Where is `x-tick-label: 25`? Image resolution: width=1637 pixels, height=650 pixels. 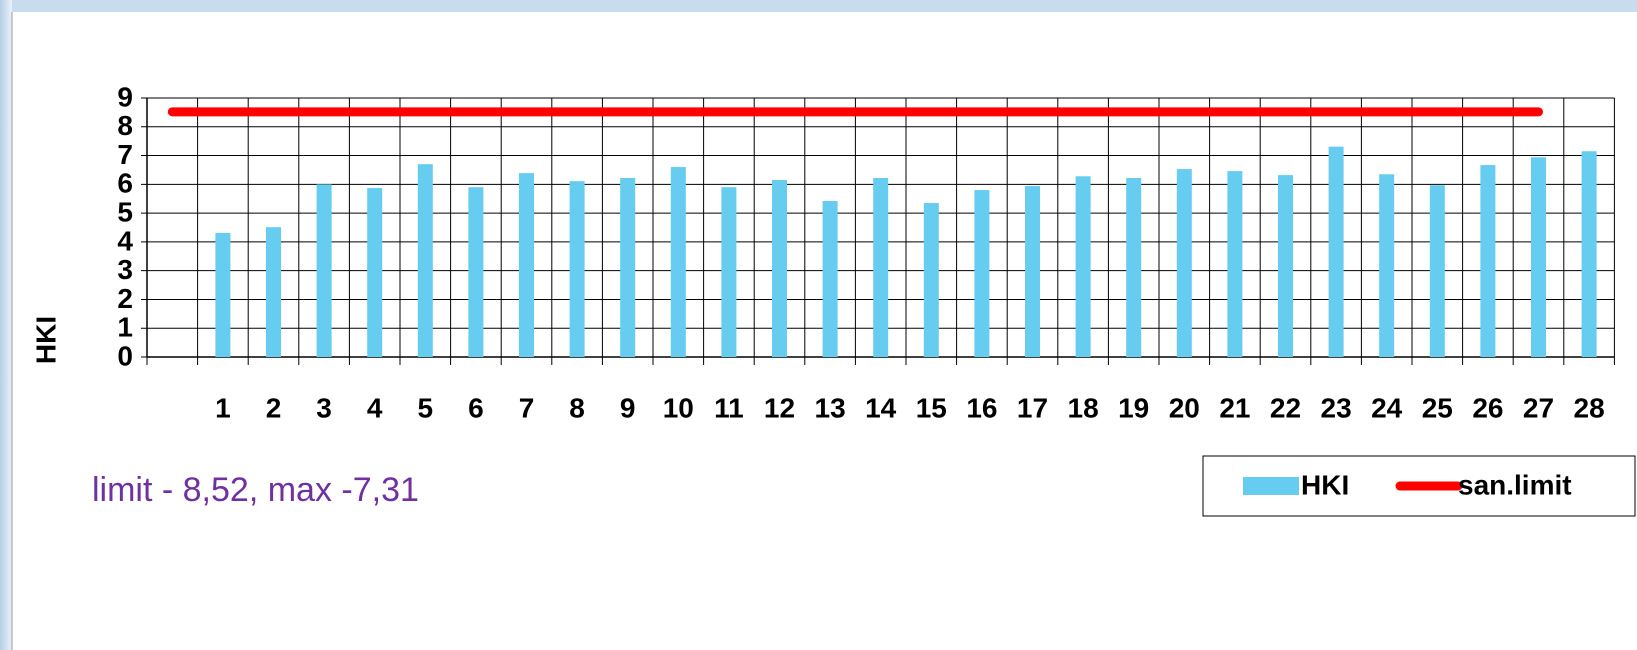
x-tick-label: 25 is located at coordinates (1437, 407).